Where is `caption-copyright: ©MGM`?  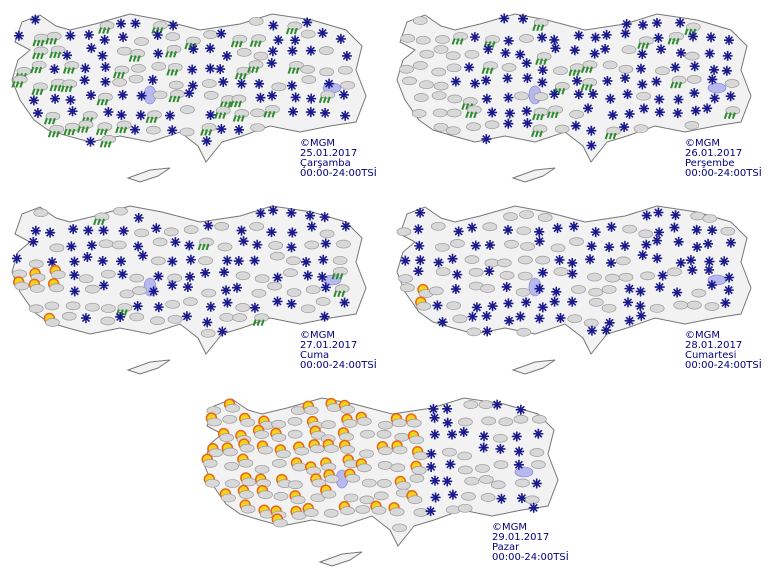 caption-copyright: ©MGM is located at coordinates (317, 335).